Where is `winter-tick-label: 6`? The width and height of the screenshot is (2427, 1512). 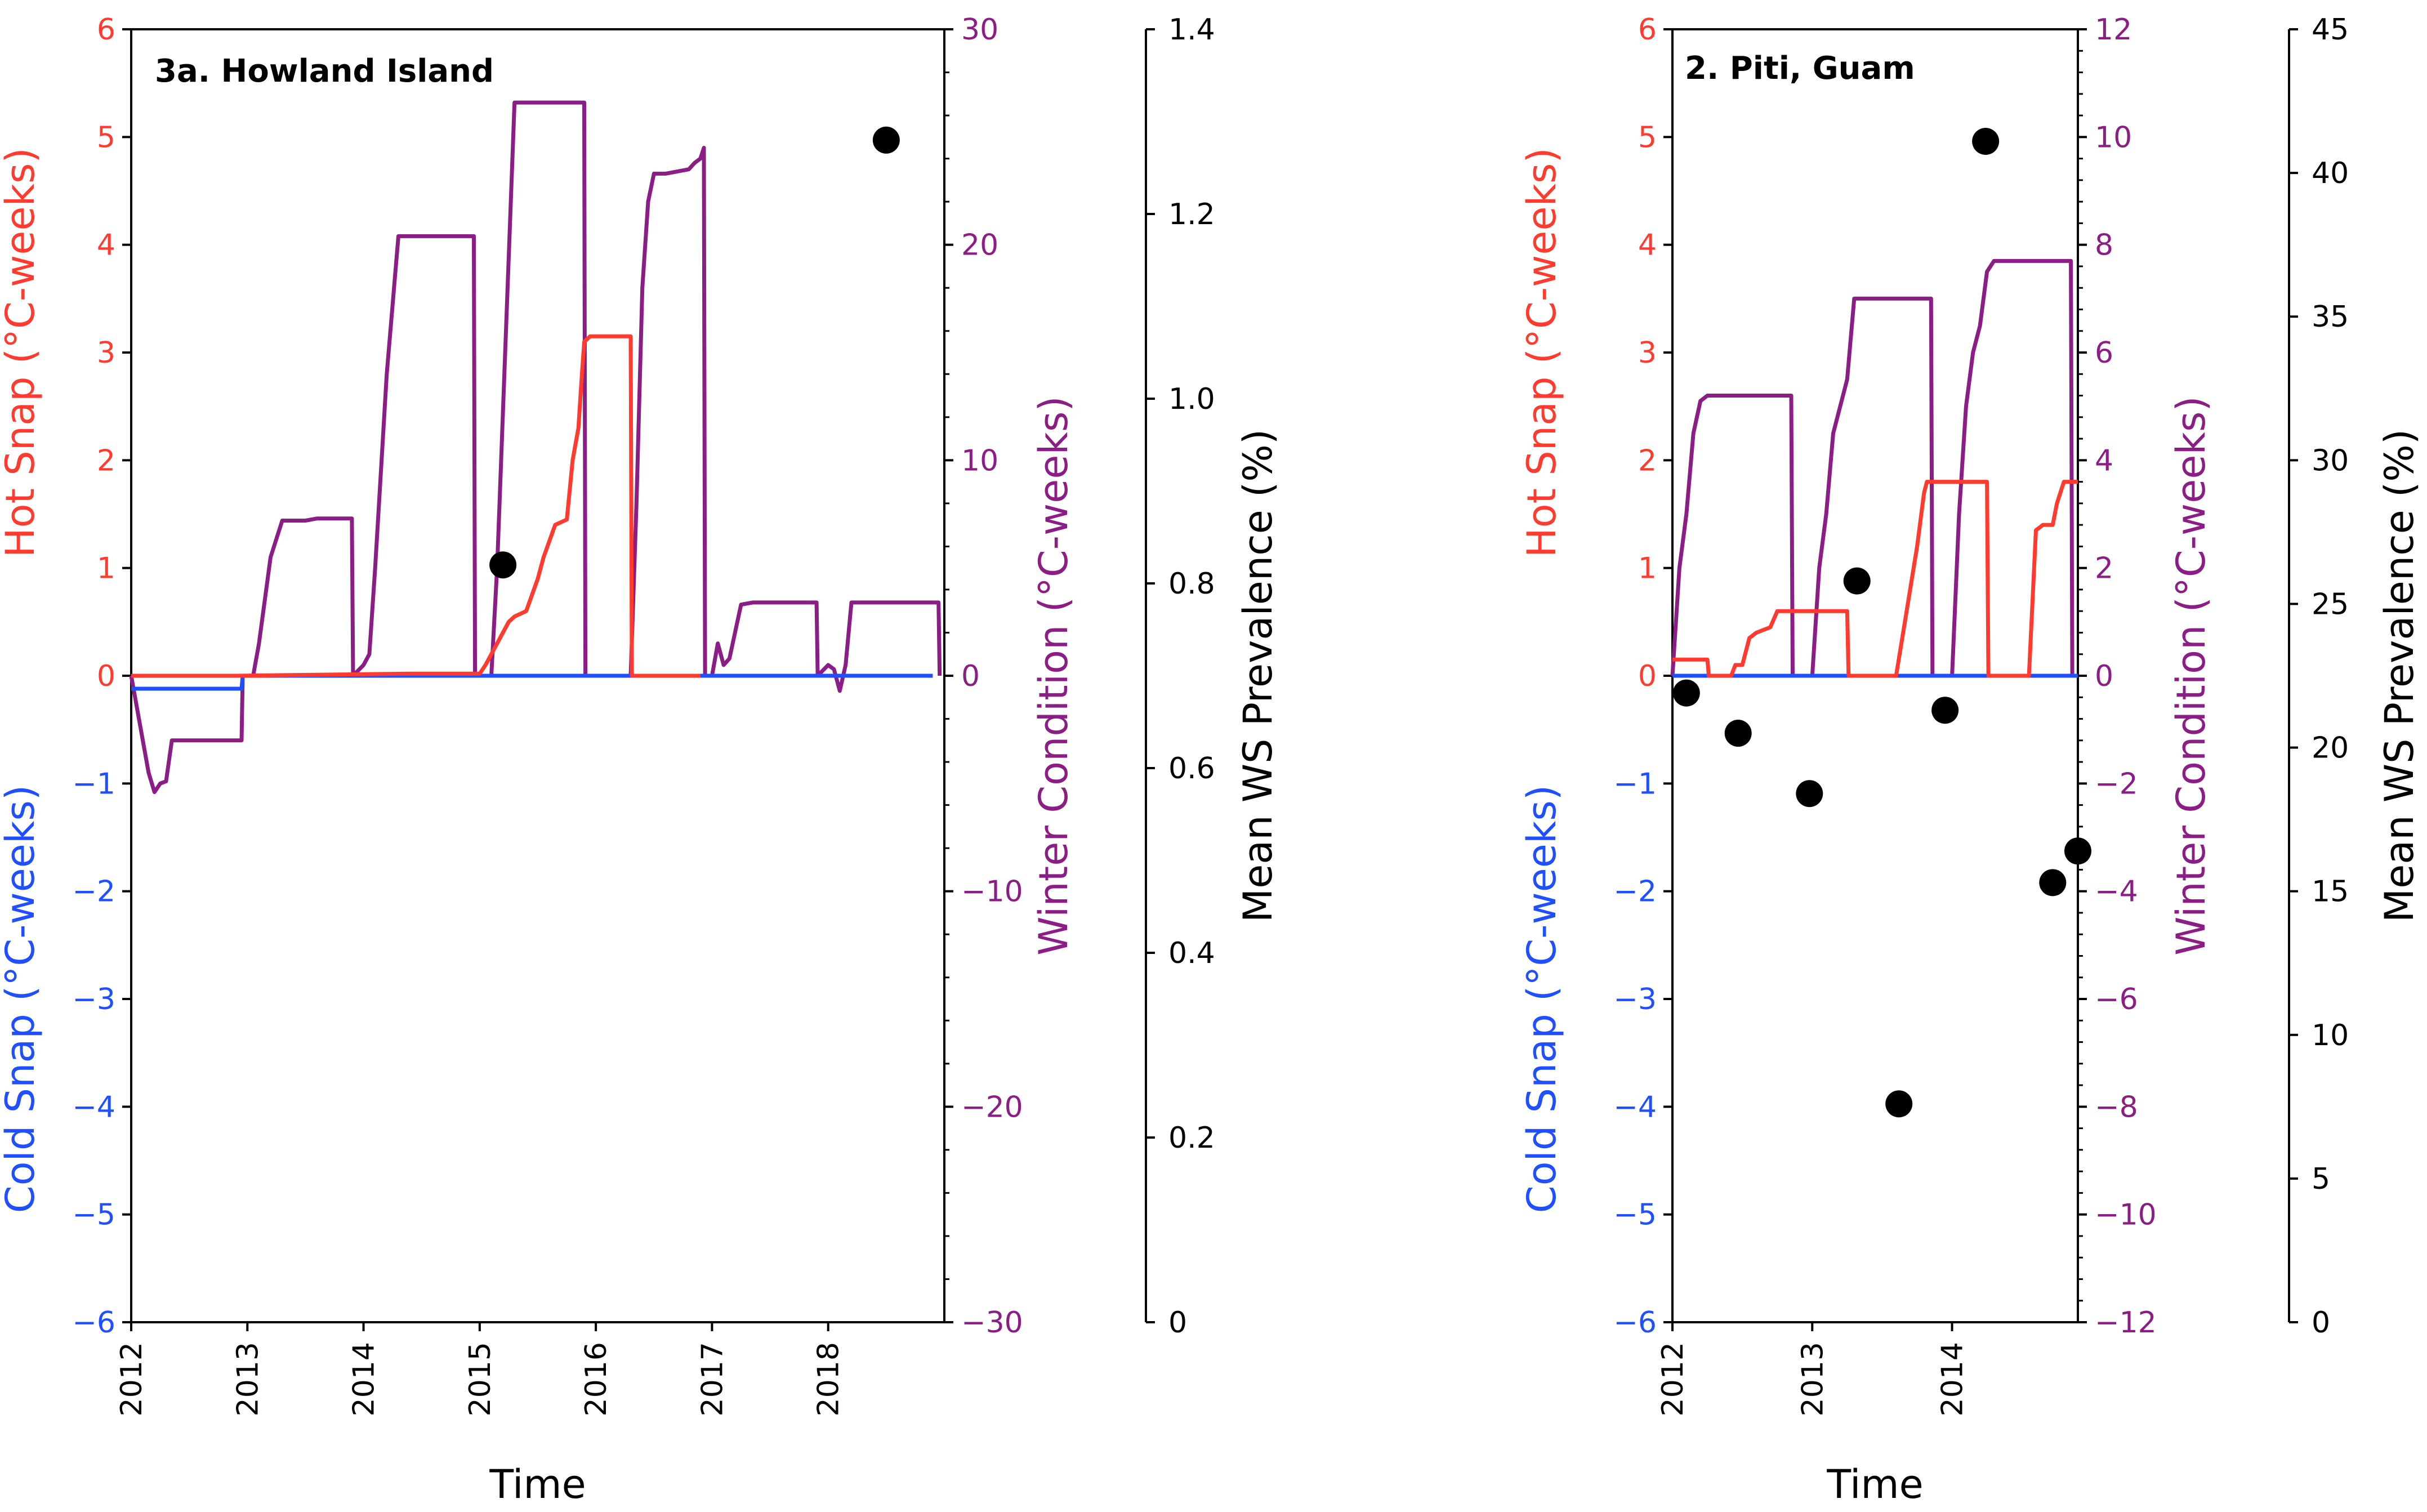
winter-tick-label: 6 is located at coordinates (2104, 353).